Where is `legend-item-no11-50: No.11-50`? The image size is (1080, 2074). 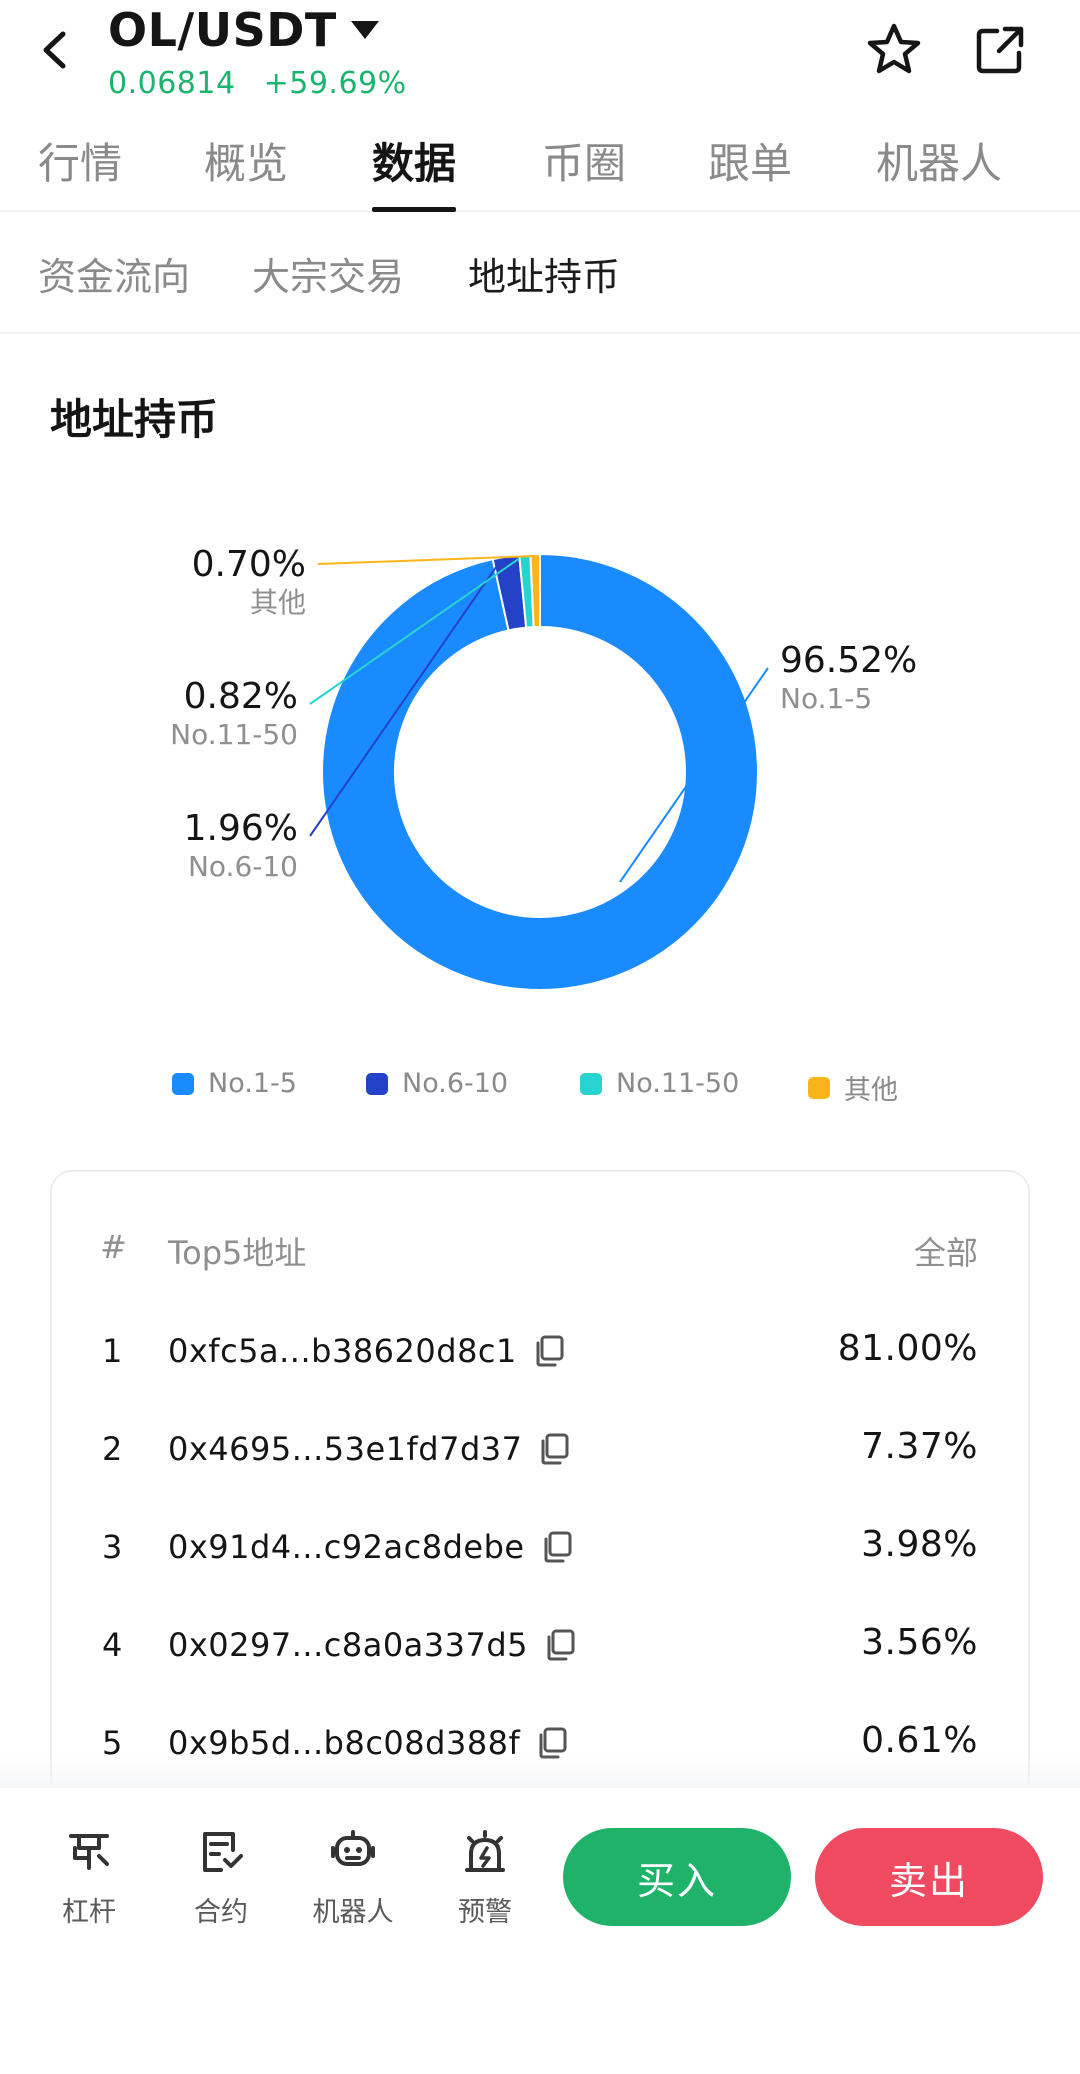
legend-item-no11-50: No.11-50 is located at coordinates (659, 1083).